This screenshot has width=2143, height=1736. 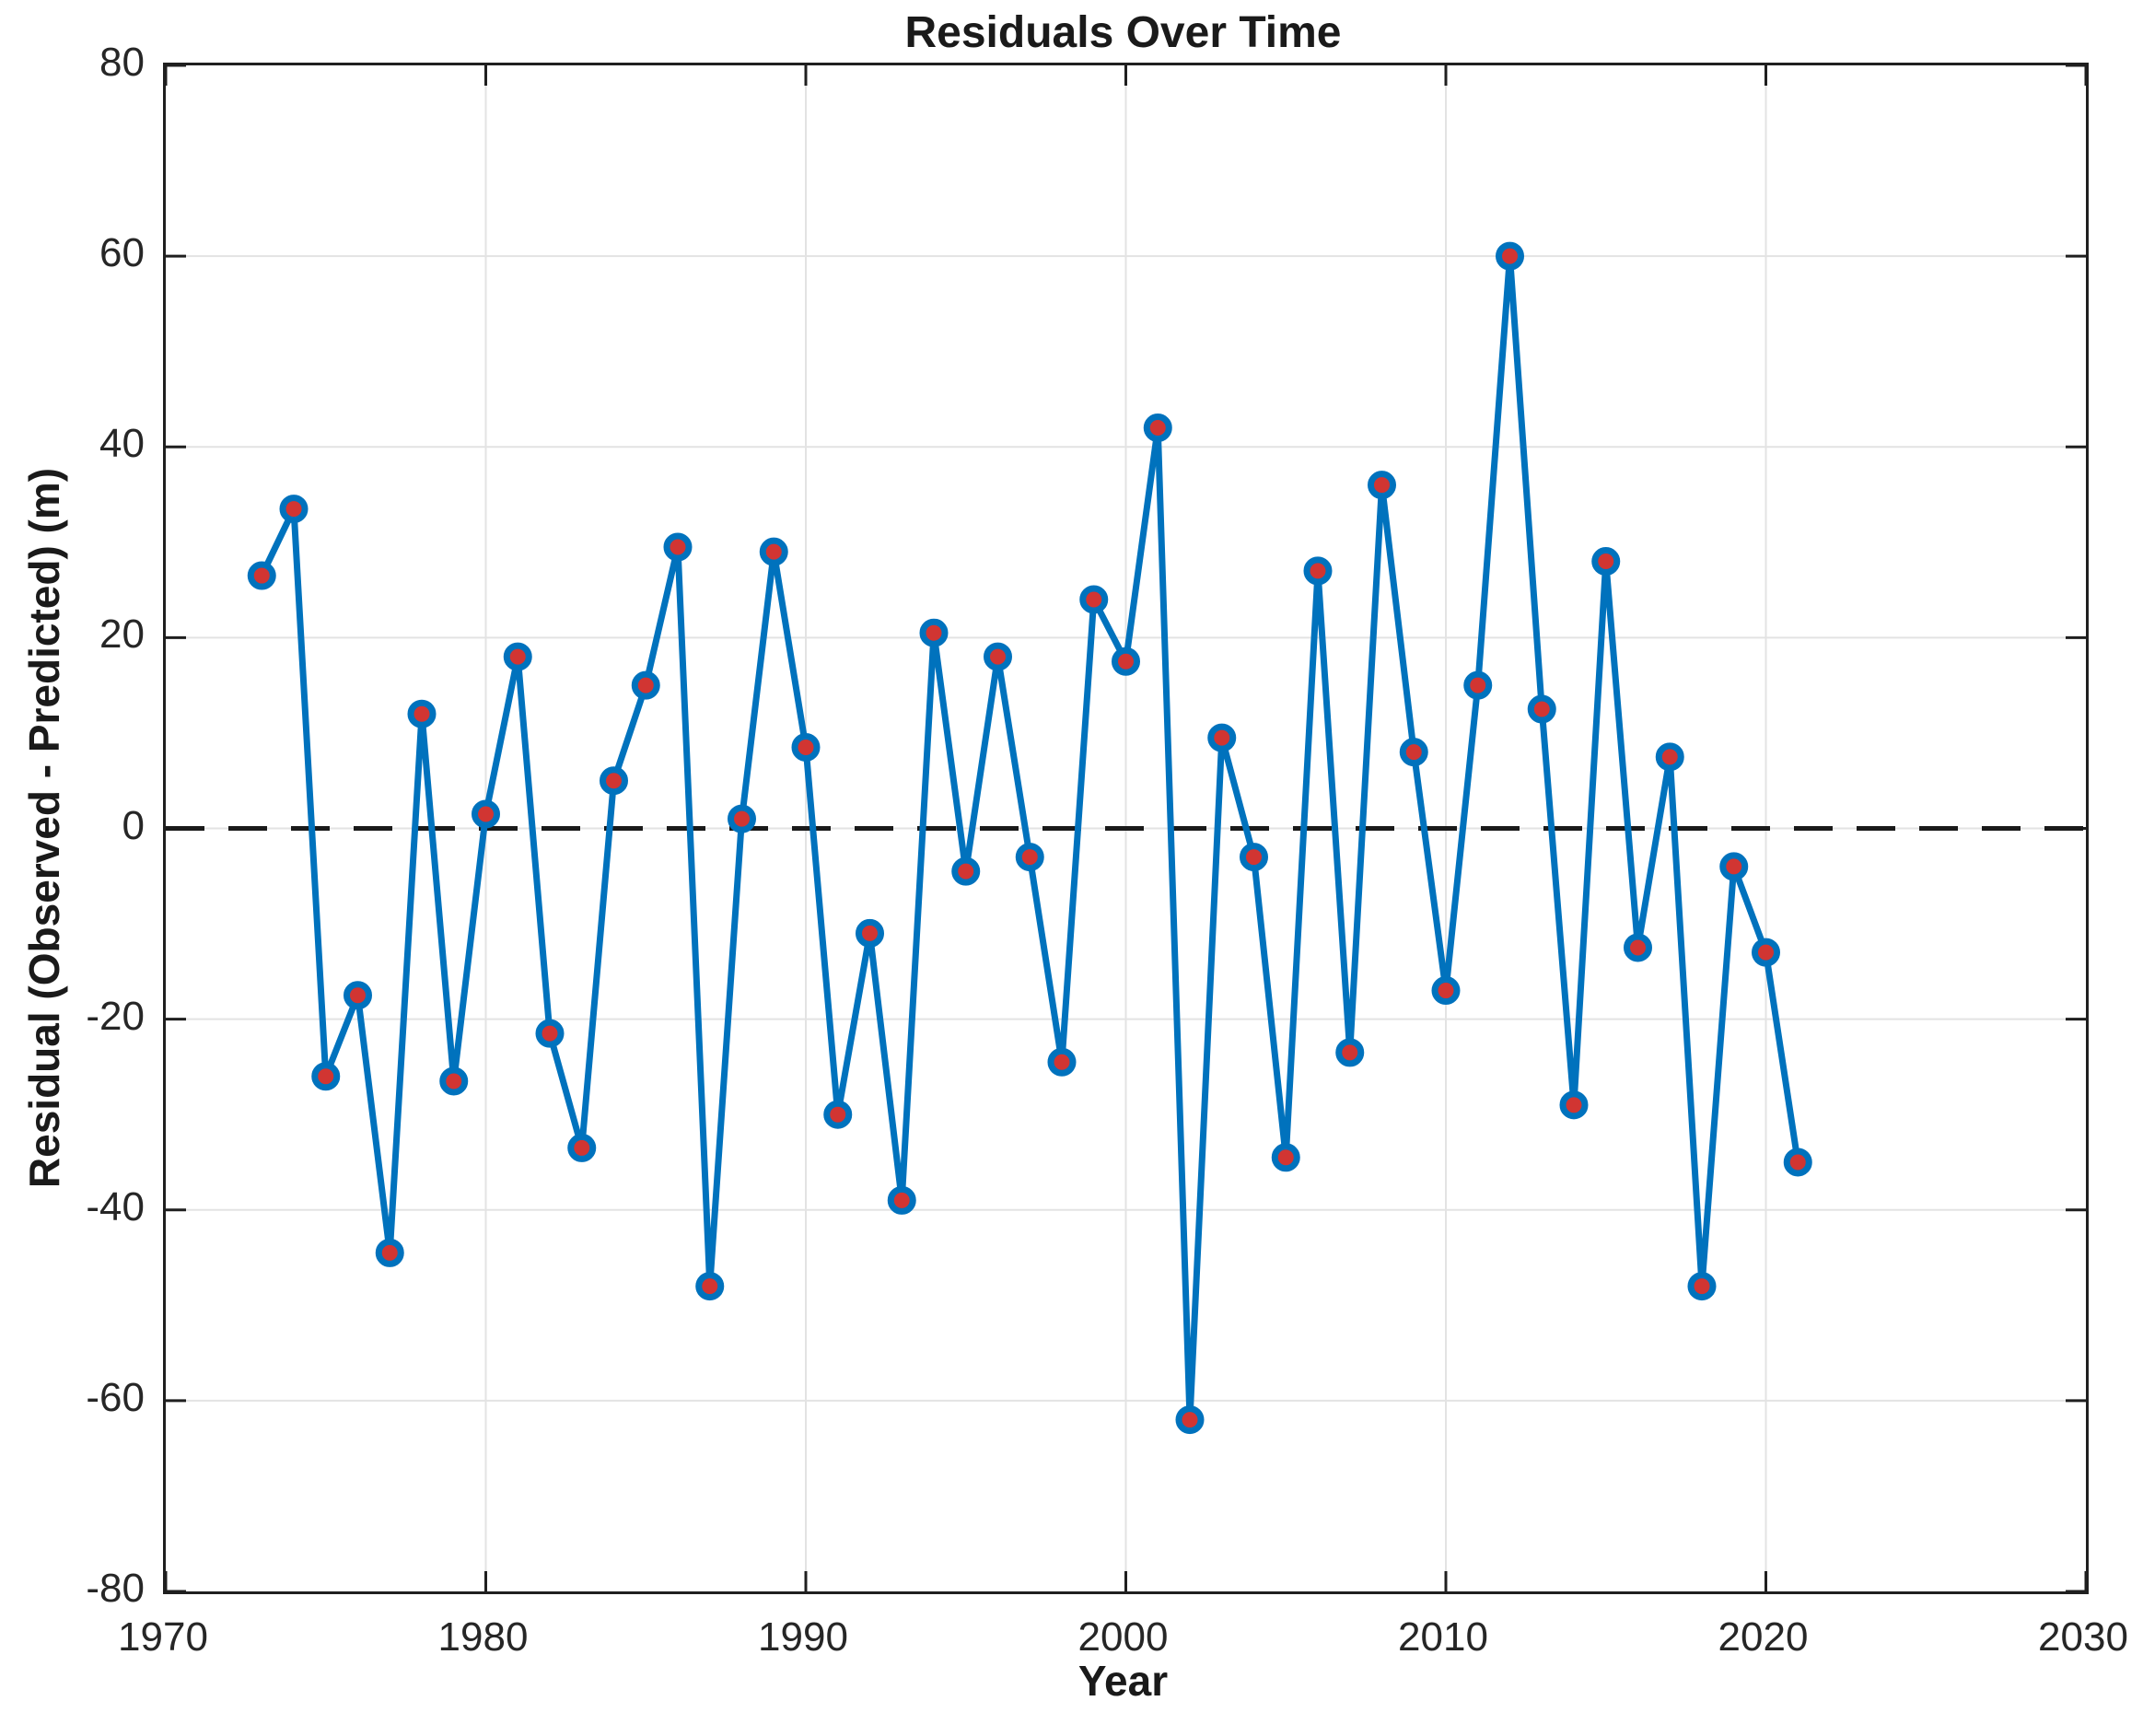 What do you see at coordinates (122, 63) in the screenshot?
I see `y-tick-label: 80` at bounding box center [122, 63].